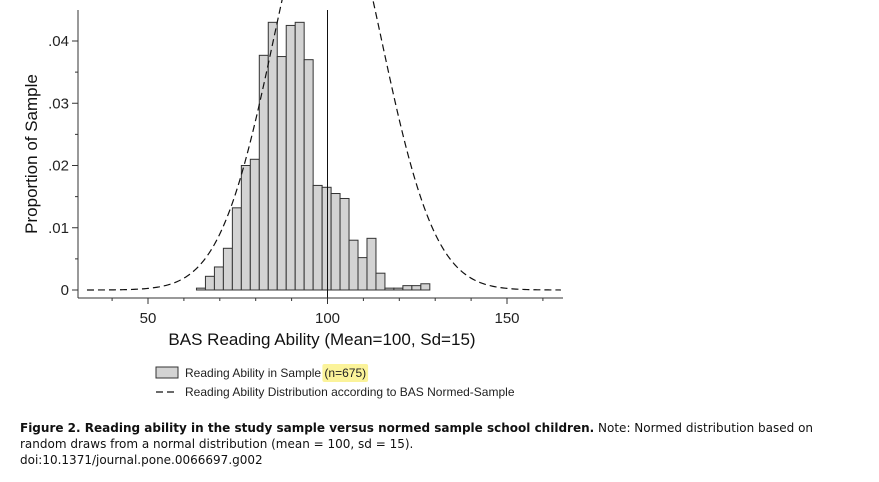 The image size is (879, 482). Describe the element at coordinates (167, 372) in the screenshot. I see `legend-histogram-swatch` at that location.